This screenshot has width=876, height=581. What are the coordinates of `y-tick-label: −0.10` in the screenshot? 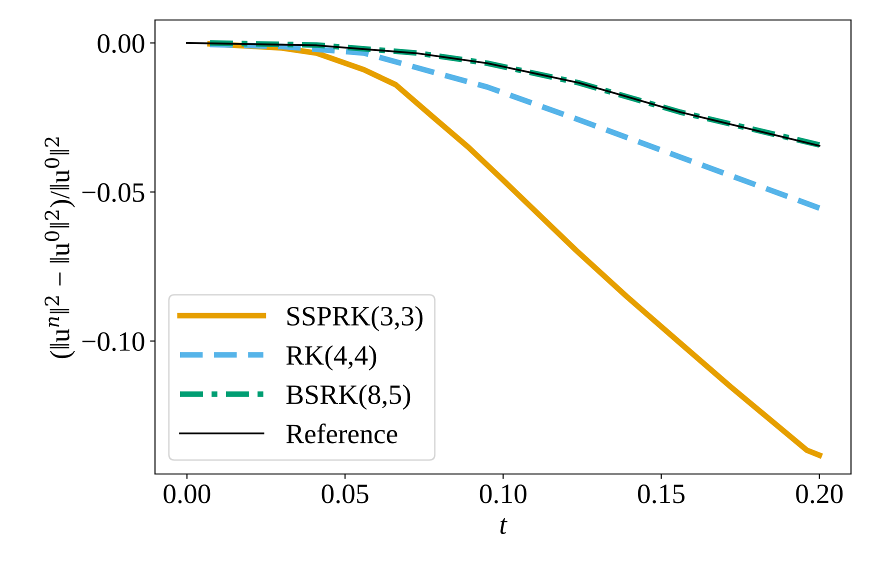 It's located at (113, 342).